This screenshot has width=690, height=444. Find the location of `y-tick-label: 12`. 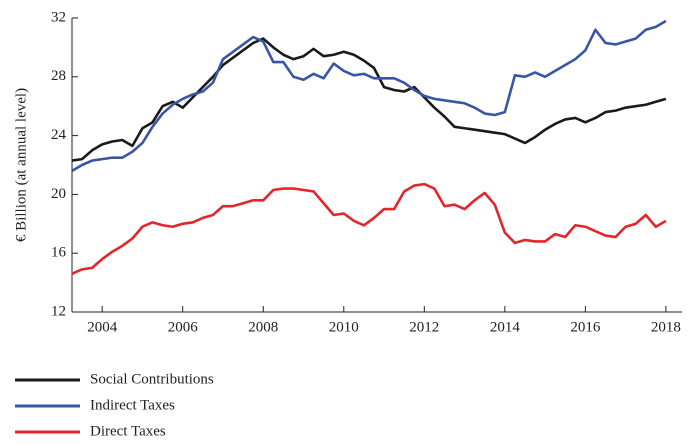

y-tick-label: 12 is located at coordinates (58, 311).